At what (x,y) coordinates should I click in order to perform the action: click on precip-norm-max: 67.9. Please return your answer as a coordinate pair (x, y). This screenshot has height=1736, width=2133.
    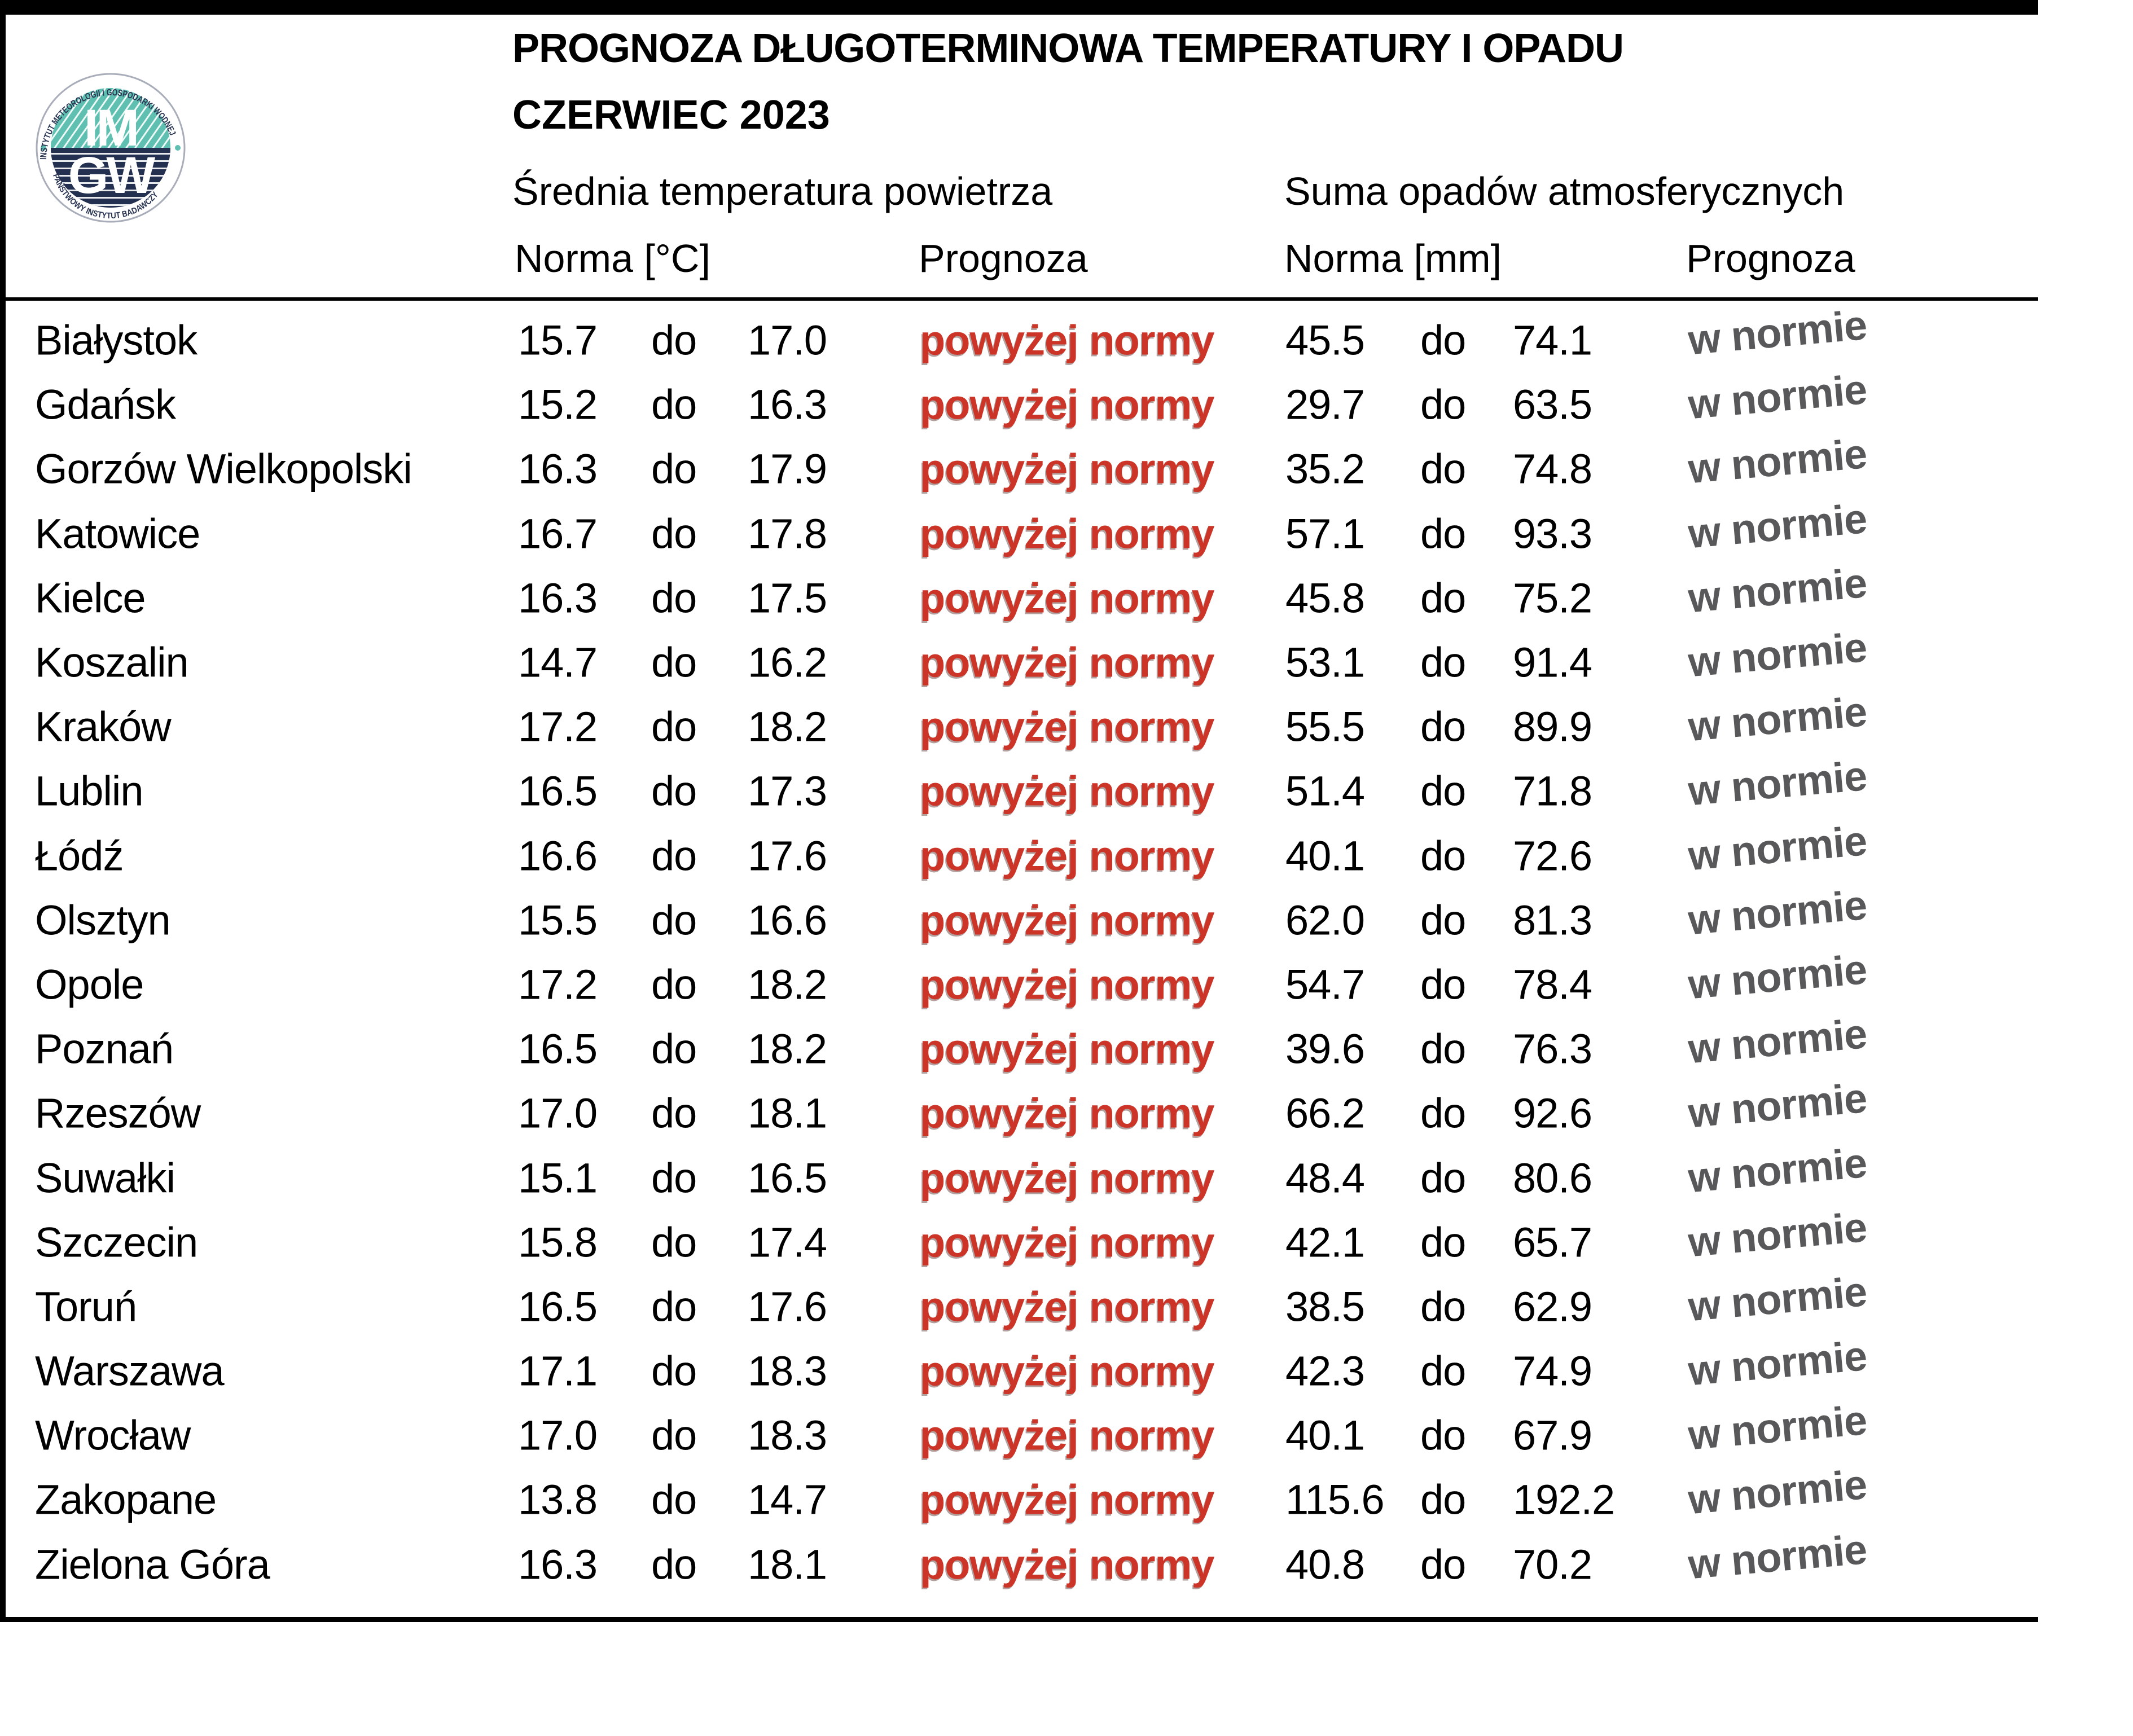
    Looking at the image, I should click on (1552, 1435).